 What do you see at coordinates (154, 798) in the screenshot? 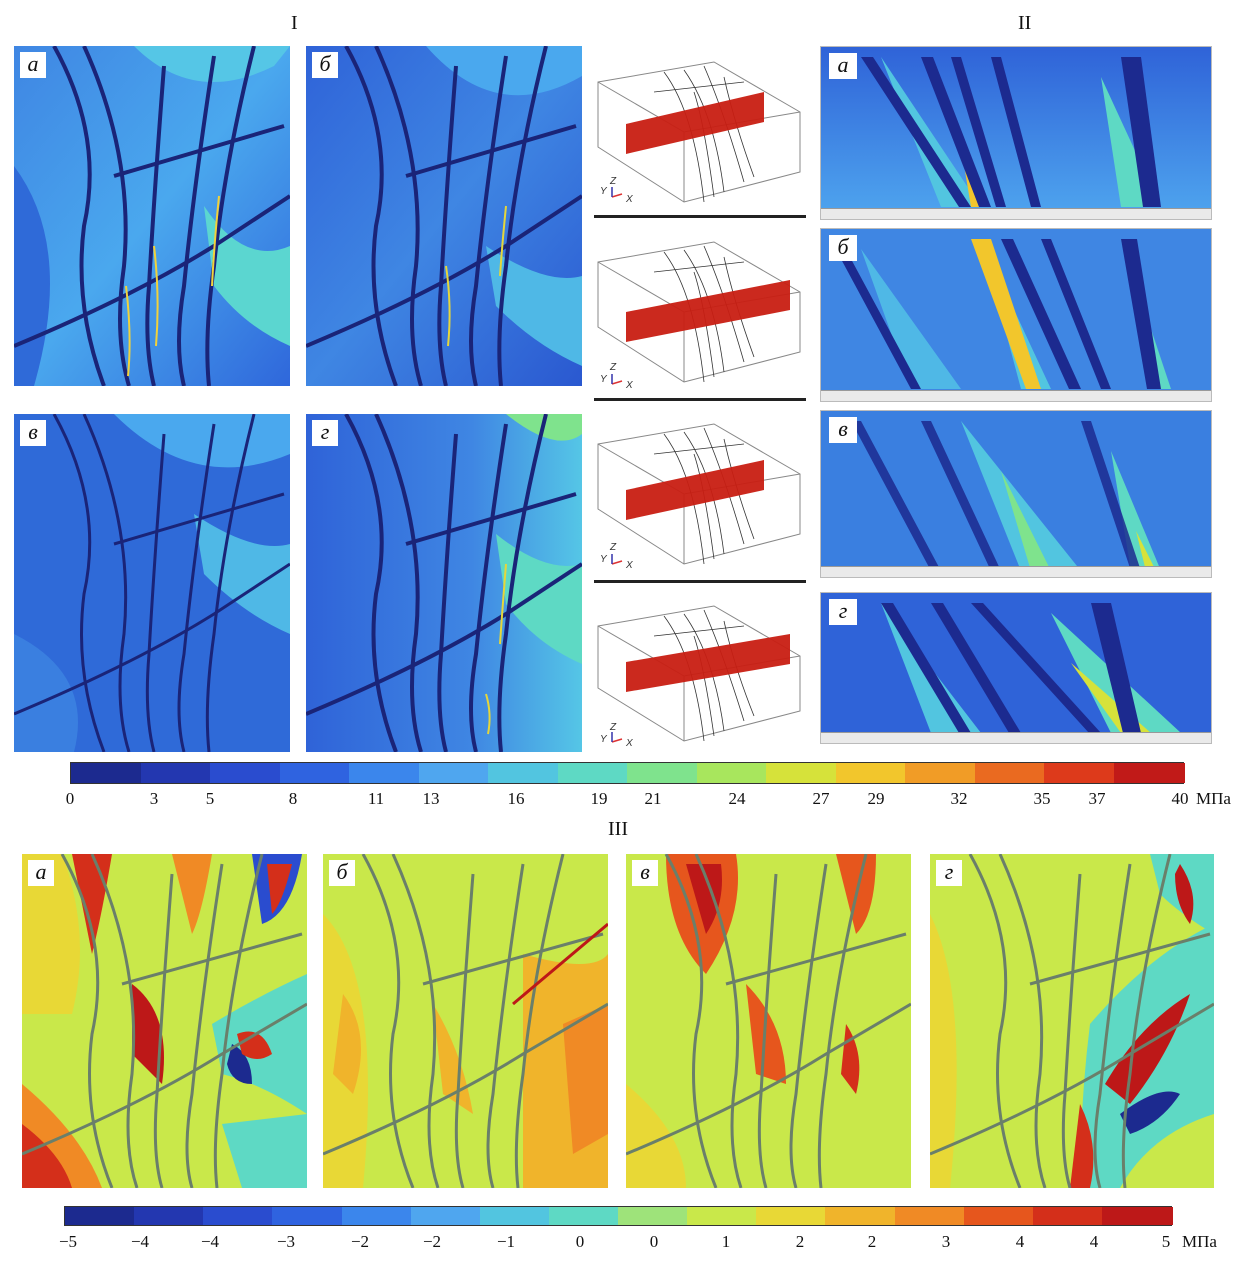
I see `colorbar-tick-label: 3` at bounding box center [154, 798].